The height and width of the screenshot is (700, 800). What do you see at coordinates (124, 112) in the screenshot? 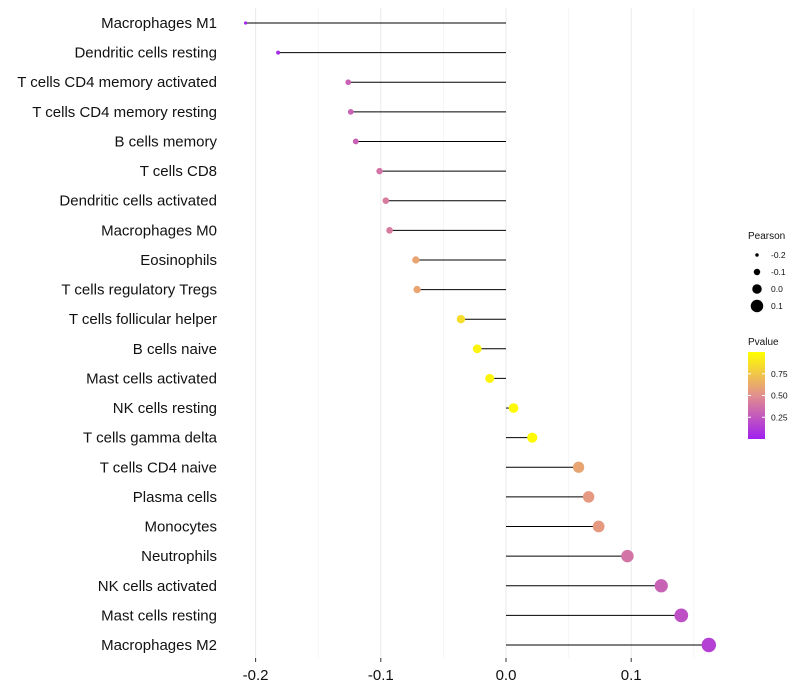
I see `y-tick-label: T cells CD4 memory resting` at bounding box center [124, 112].